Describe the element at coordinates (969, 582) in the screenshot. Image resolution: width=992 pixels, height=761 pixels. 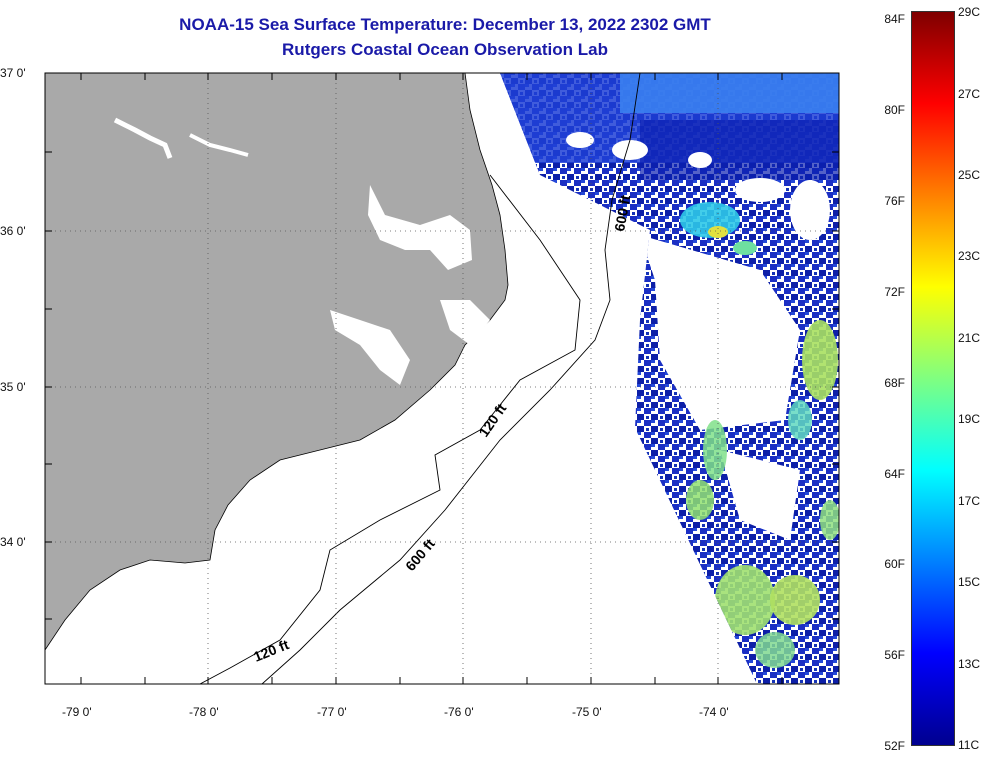
I see `cb-c-15: 15C` at that location.